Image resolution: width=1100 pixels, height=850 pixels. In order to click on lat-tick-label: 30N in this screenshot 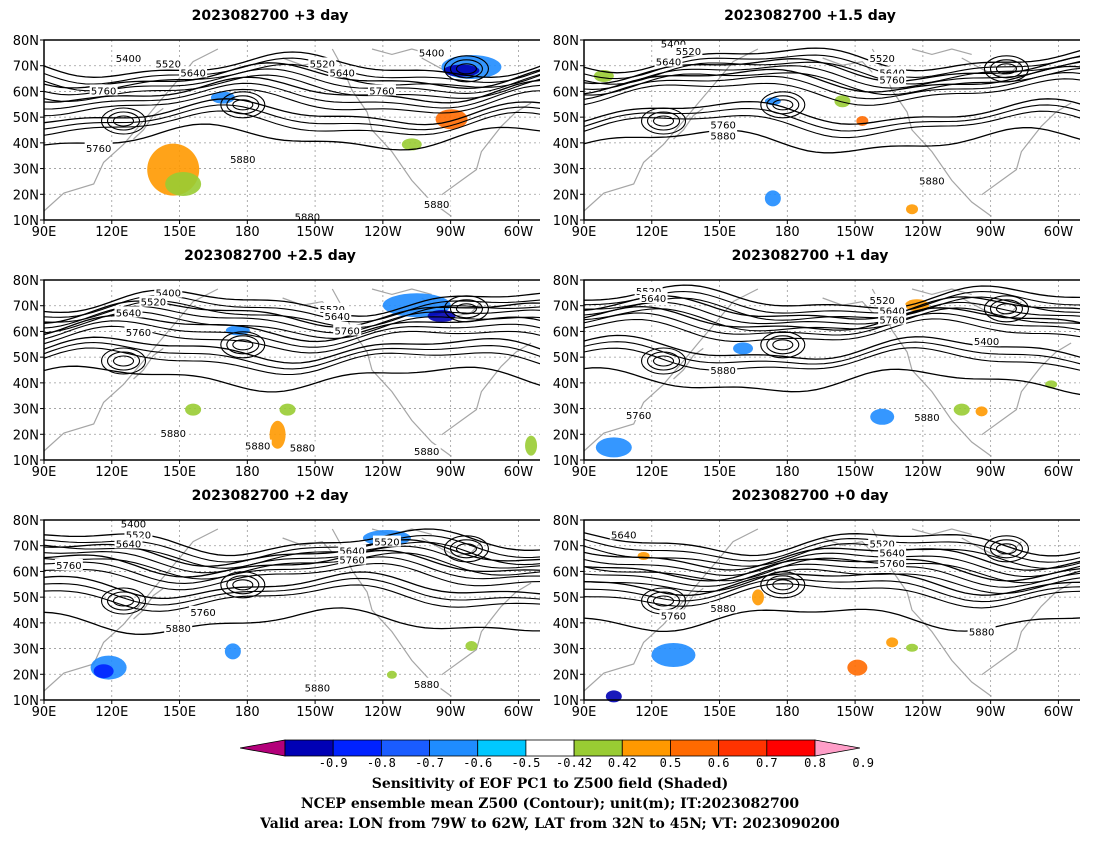, I will do `click(566, 410)`.